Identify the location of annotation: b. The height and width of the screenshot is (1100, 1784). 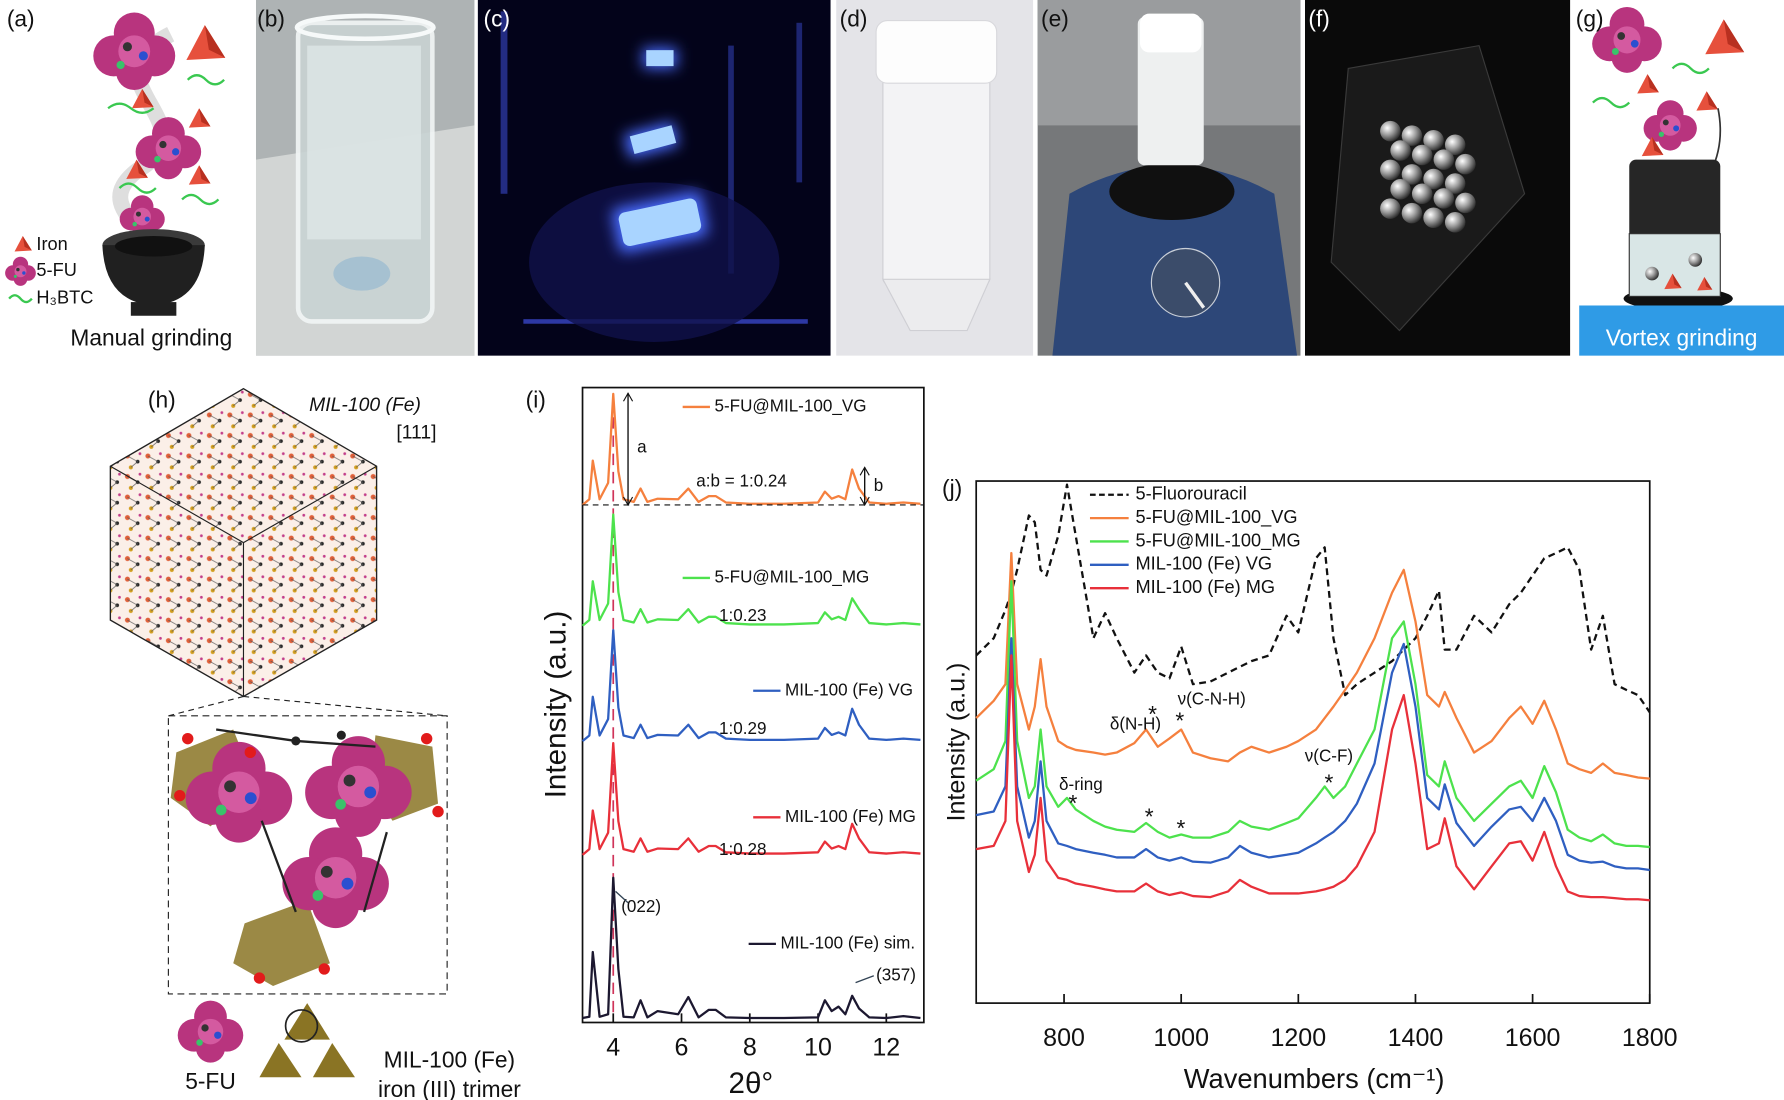
(878, 485).